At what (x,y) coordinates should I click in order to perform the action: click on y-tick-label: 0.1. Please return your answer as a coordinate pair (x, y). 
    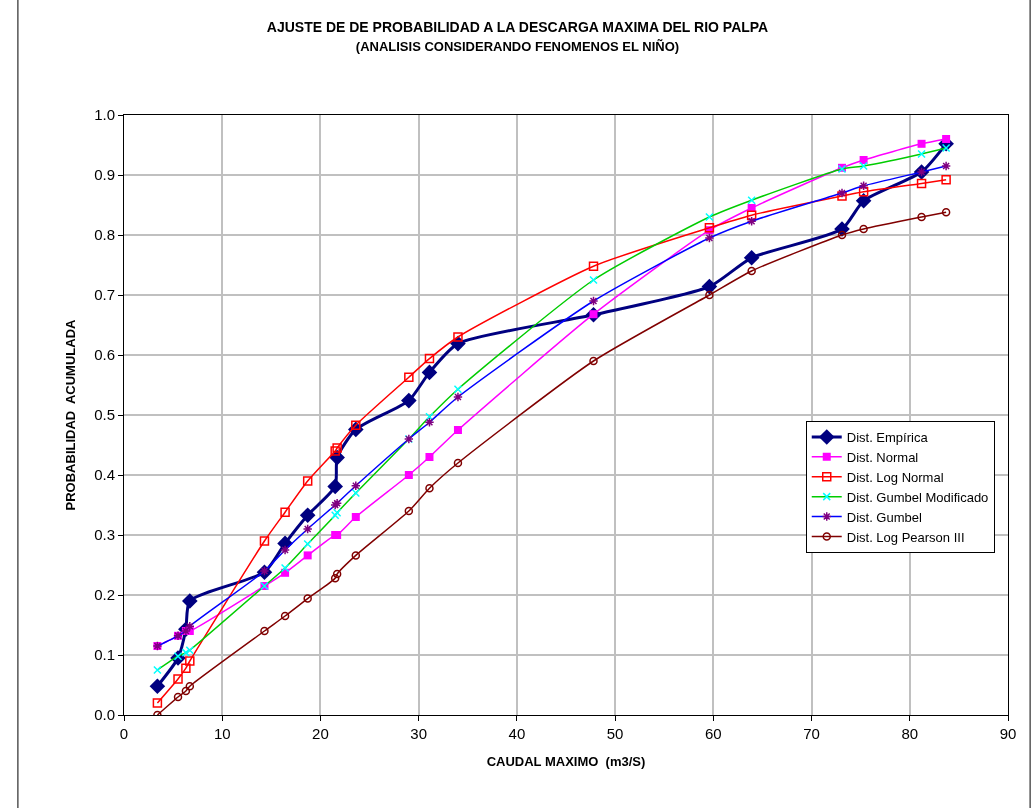
    Looking at the image, I should click on (104, 655).